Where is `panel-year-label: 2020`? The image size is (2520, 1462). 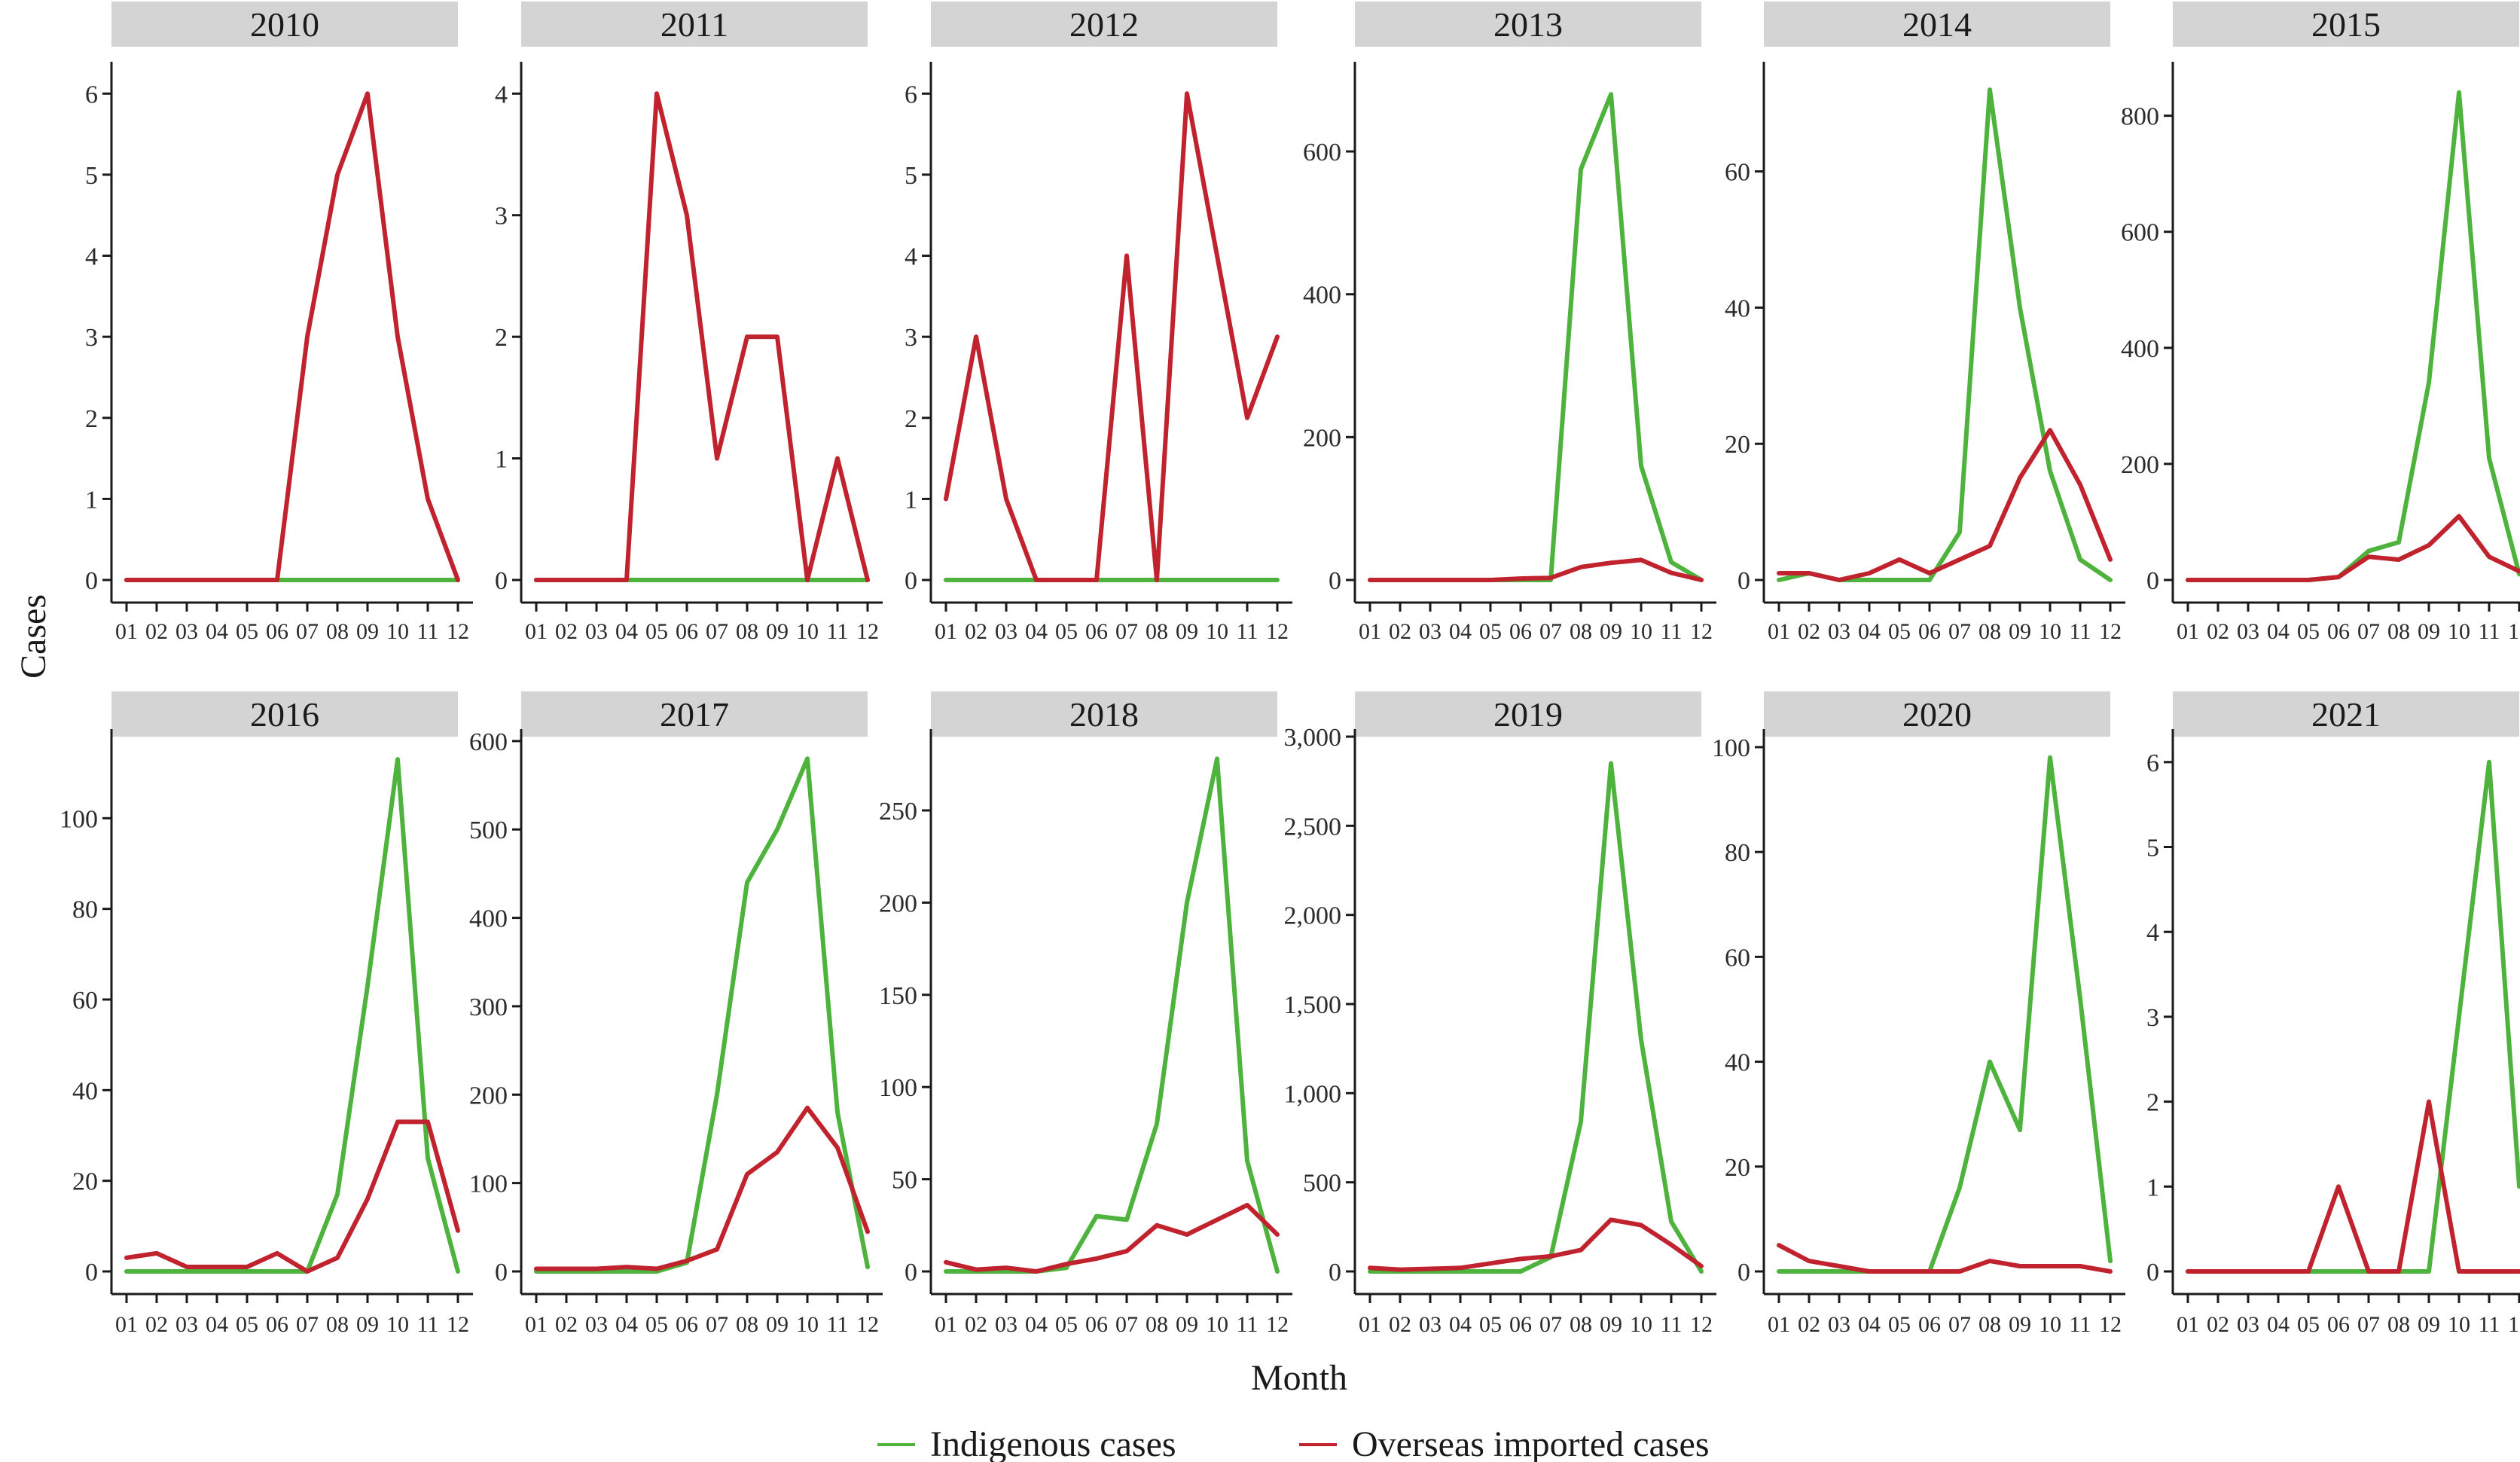
panel-year-label: 2020 is located at coordinates (1937, 715).